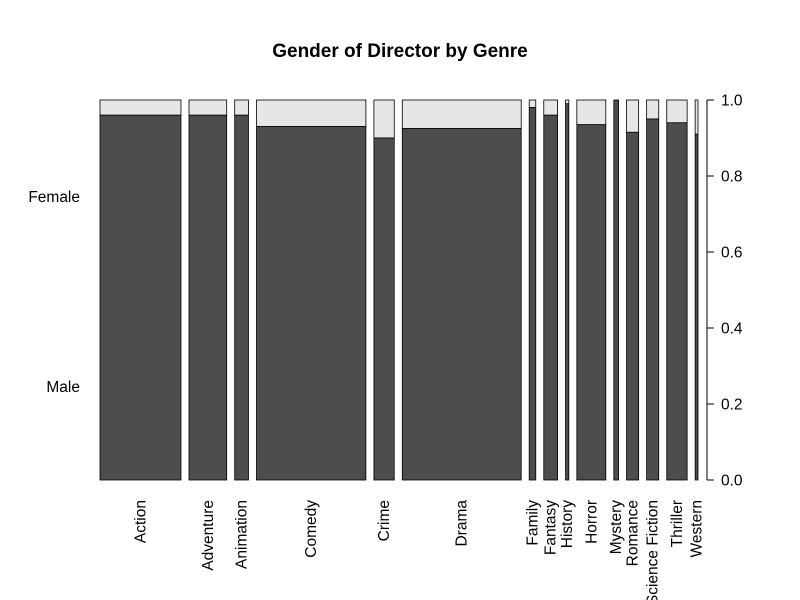 The image size is (800, 600). I want to click on tile-male-family, so click(532, 294).